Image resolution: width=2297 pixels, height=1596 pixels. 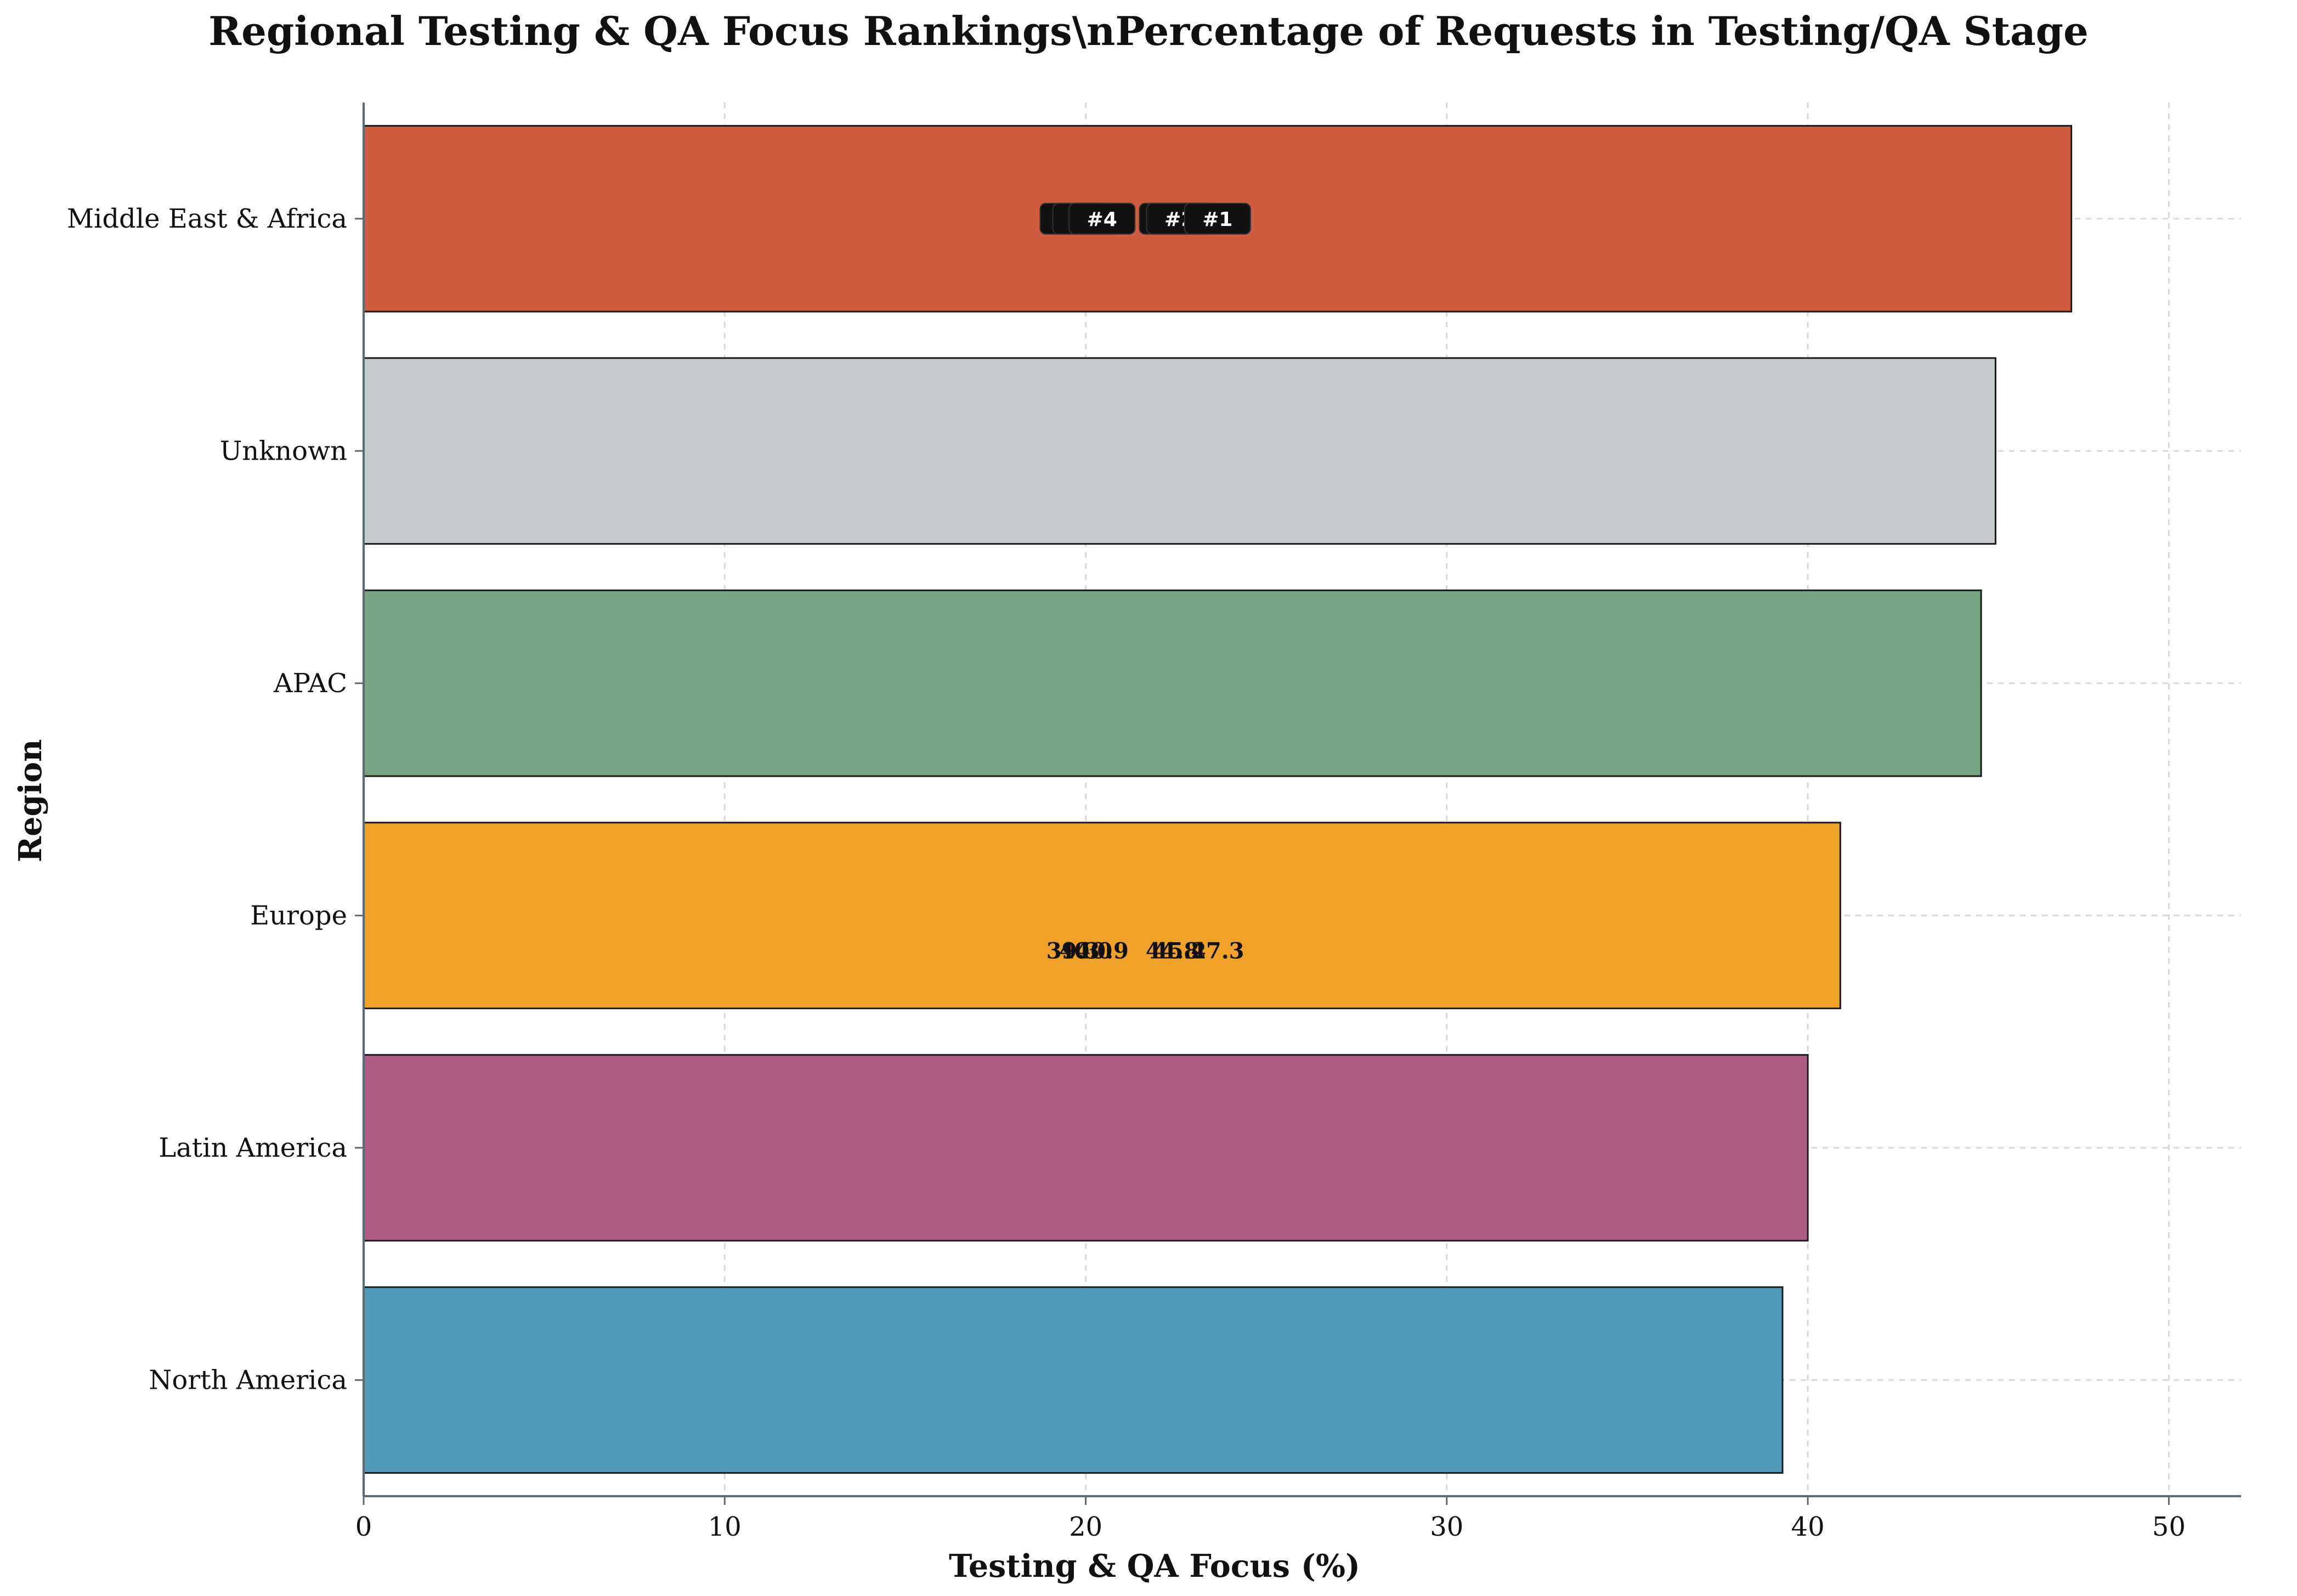 I want to click on x-tick-label: 20, so click(x=1085, y=1527).